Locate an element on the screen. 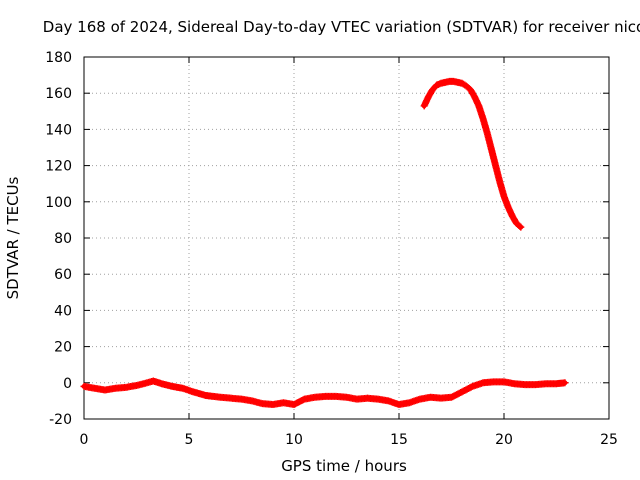 This screenshot has width=640, height=480. y-tick-label: 80 is located at coordinates (63, 239).